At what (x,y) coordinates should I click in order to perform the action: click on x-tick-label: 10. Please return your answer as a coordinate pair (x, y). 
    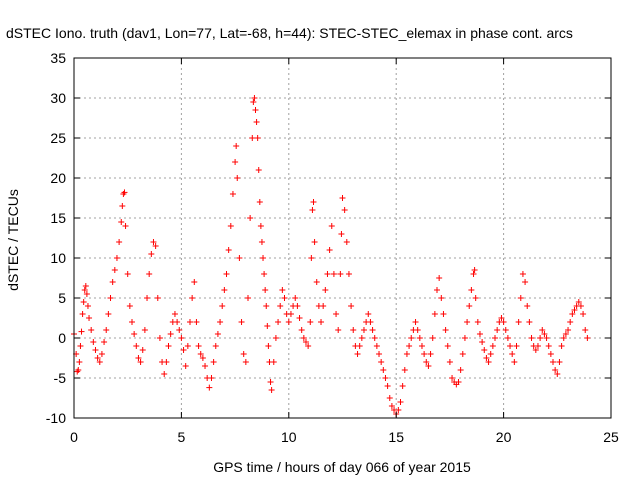
    Looking at the image, I should click on (289, 437).